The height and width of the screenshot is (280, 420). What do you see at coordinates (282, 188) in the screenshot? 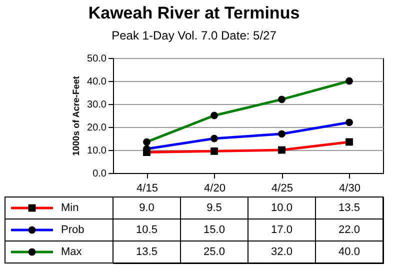
I see `x-tick-label: 4/25` at bounding box center [282, 188].